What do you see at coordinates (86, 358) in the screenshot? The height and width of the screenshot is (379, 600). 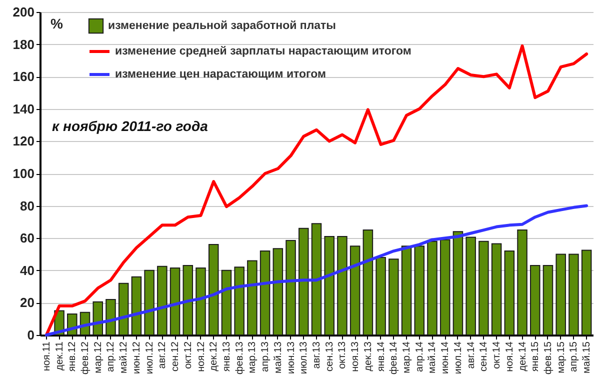 I see `x-tick-label: фев.12` at bounding box center [86, 358].